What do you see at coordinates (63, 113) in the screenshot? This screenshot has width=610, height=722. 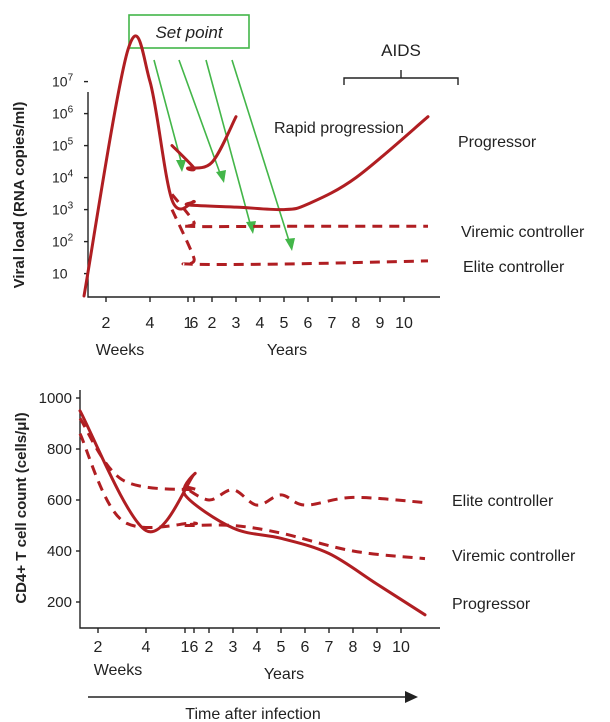 I see `viral-load-y-tick-label: 10⁶` at bounding box center [63, 113].